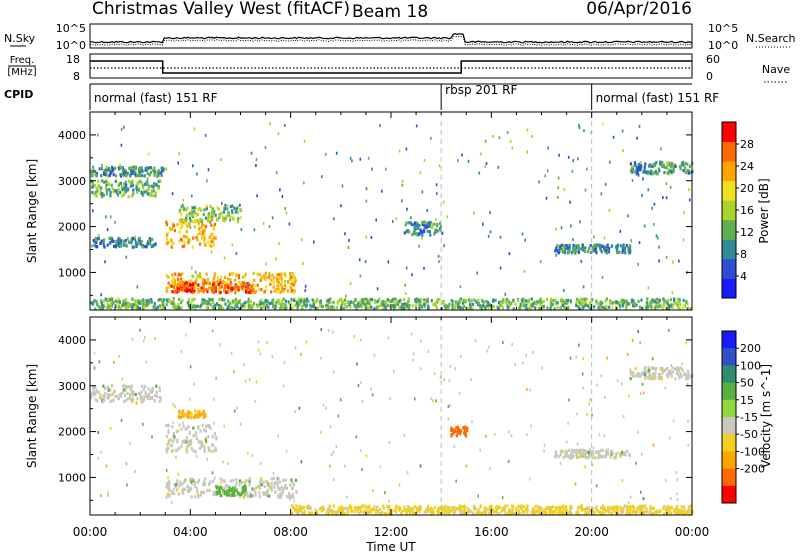  I want to click on site-title: Christmas Valley West (fitACF), so click(221, 9).